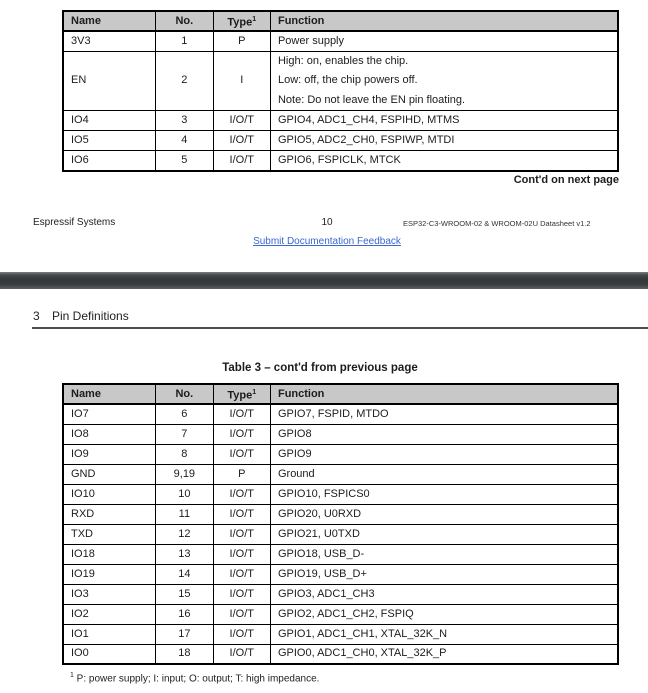  What do you see at coordinates (184, 574) in the screenshot?
I see `pin-no-cell: 14` at bounding box center [184, 574].